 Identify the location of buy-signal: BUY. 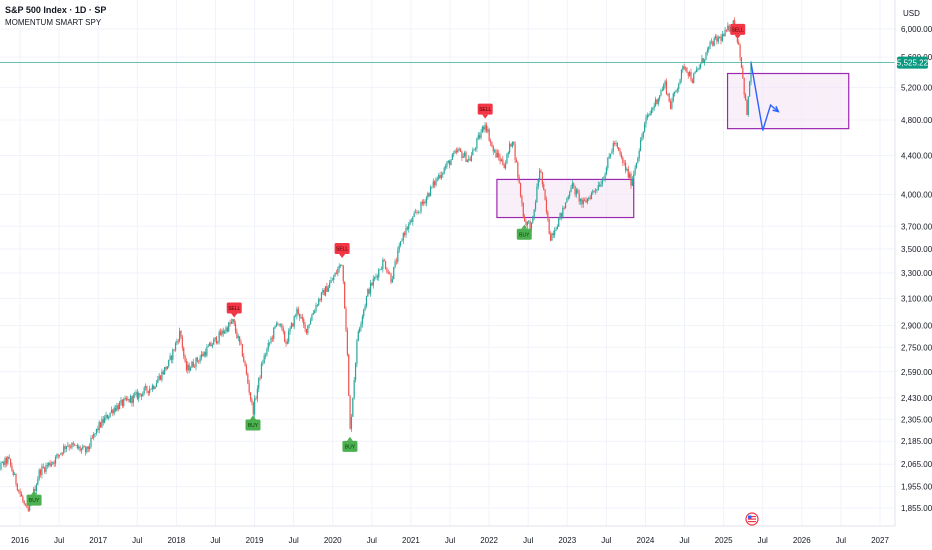
(253, 423).